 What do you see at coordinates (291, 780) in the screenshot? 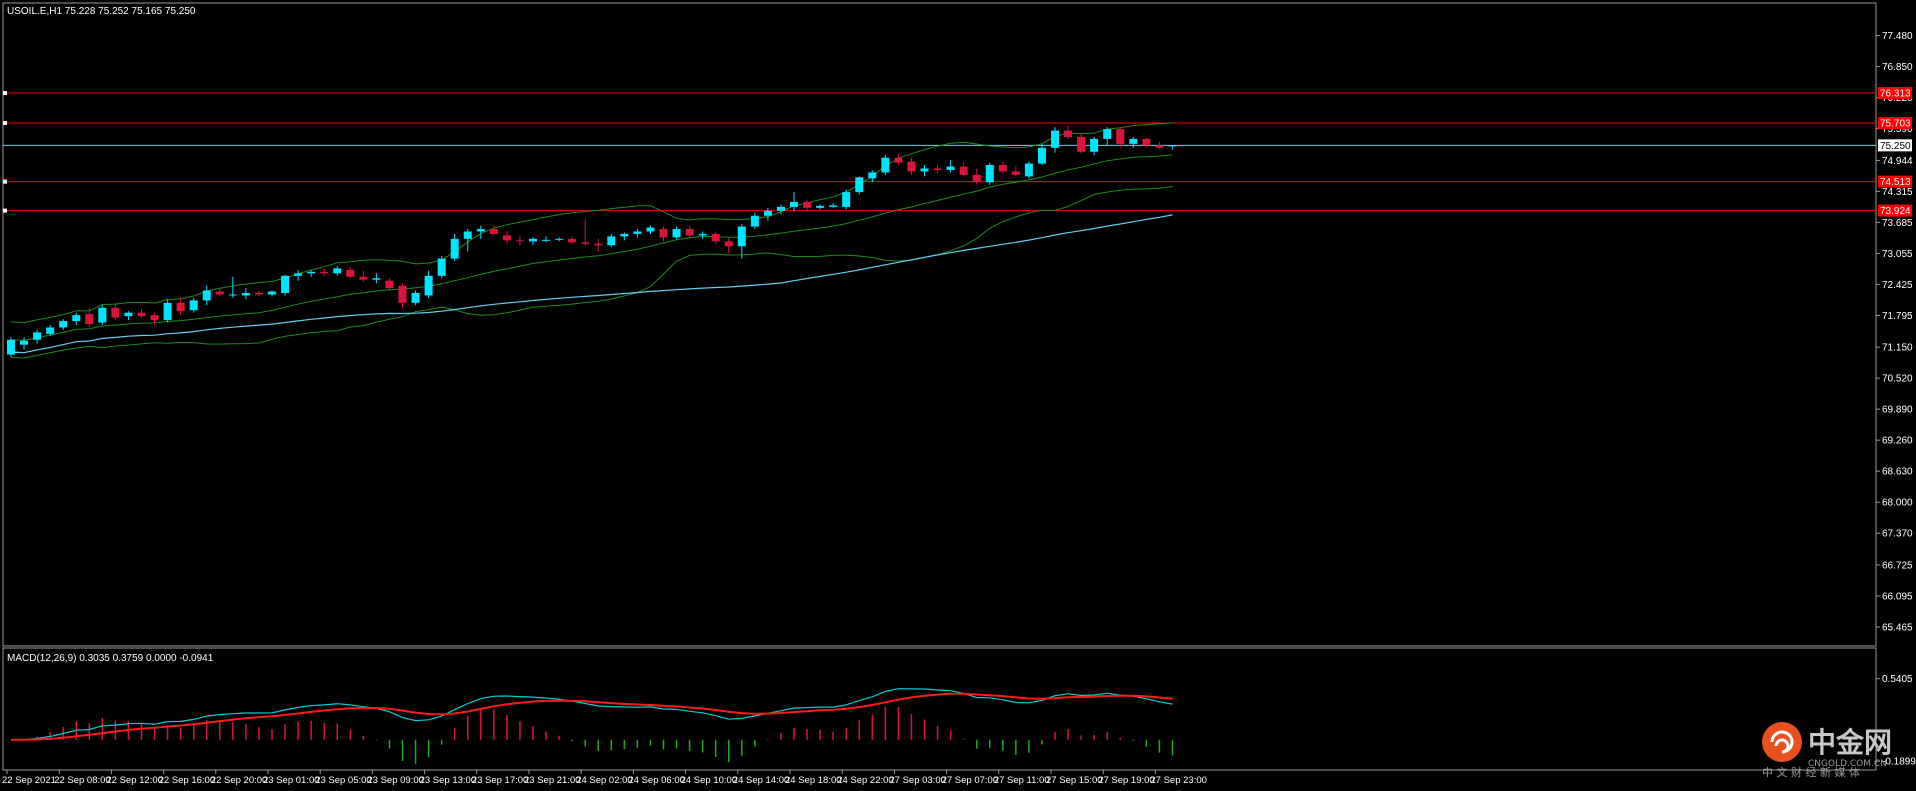
I see `xtick-label: 23 Sep 01:00` at bounding box center [291, 780].